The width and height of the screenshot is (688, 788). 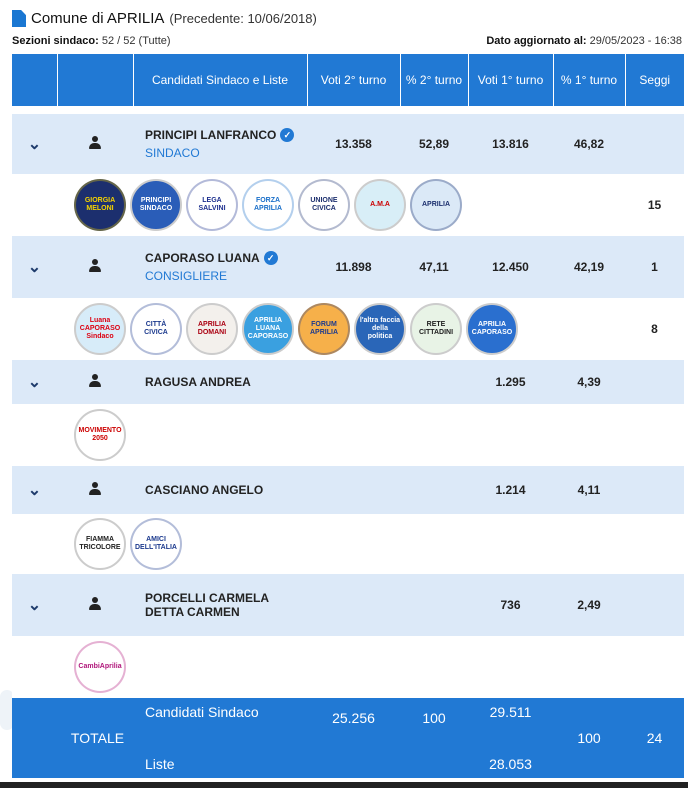 What do you see at coordinates (510, 712) in the screenshot?
I see `total-sindaco-voti1: 29.511` at bounding box center [510, 712].